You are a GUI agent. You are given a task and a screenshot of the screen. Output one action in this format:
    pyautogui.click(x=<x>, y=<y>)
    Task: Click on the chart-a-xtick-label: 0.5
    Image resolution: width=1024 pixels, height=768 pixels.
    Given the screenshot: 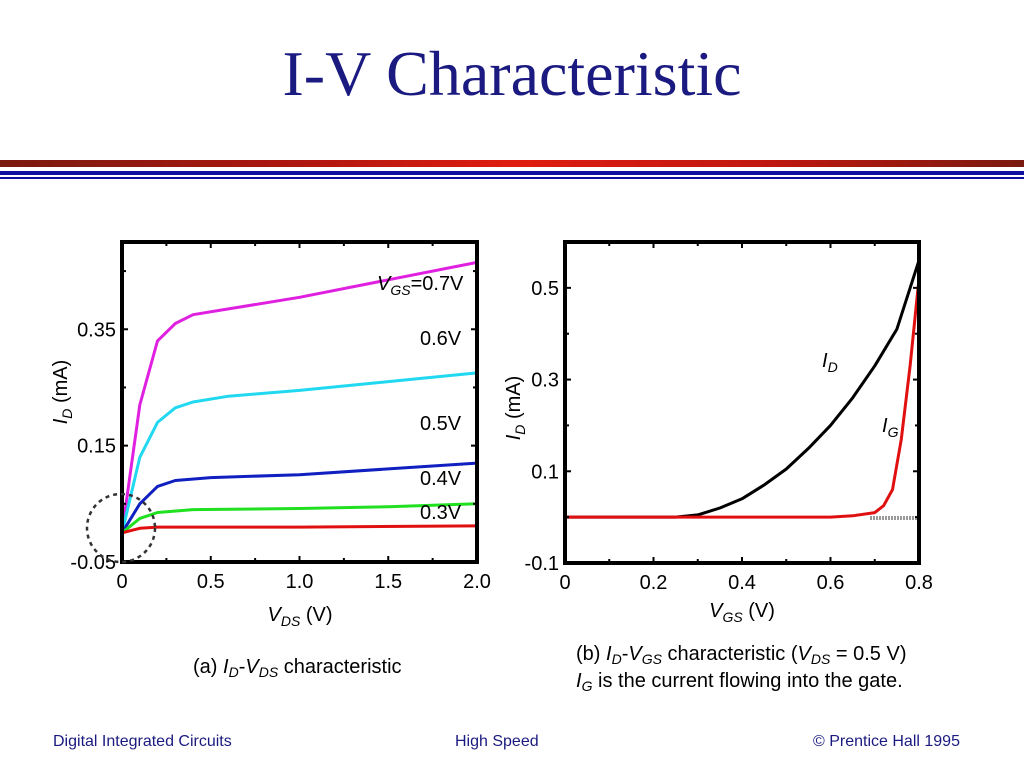 What is the action you would take?
    pyautogui.click(x=211, y=582)
    